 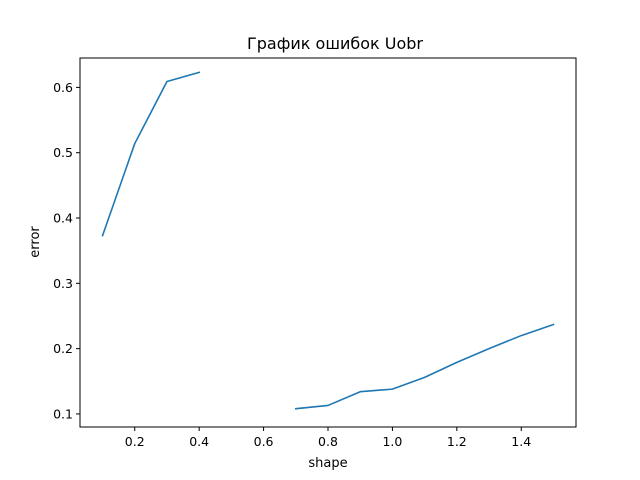 What do you see at coordinates (35, 242) in the screenshot?
I see `y-axis-label: error` at bounding box center [35, 242].